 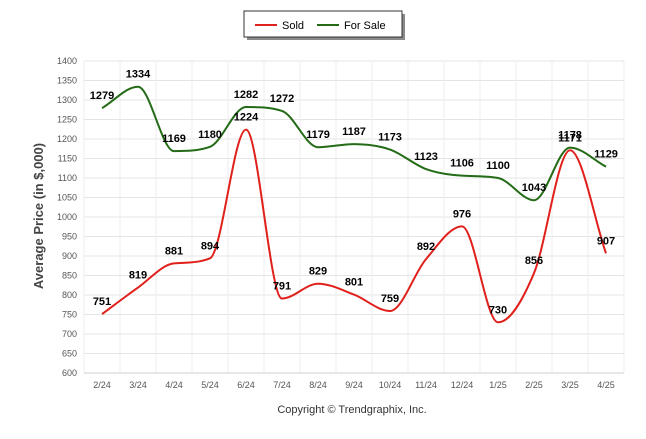 What do you see at coordinates (534, 188) in the screenshot?
I see `data-label-for-sale: 1043` at bounding box center [534, 188].